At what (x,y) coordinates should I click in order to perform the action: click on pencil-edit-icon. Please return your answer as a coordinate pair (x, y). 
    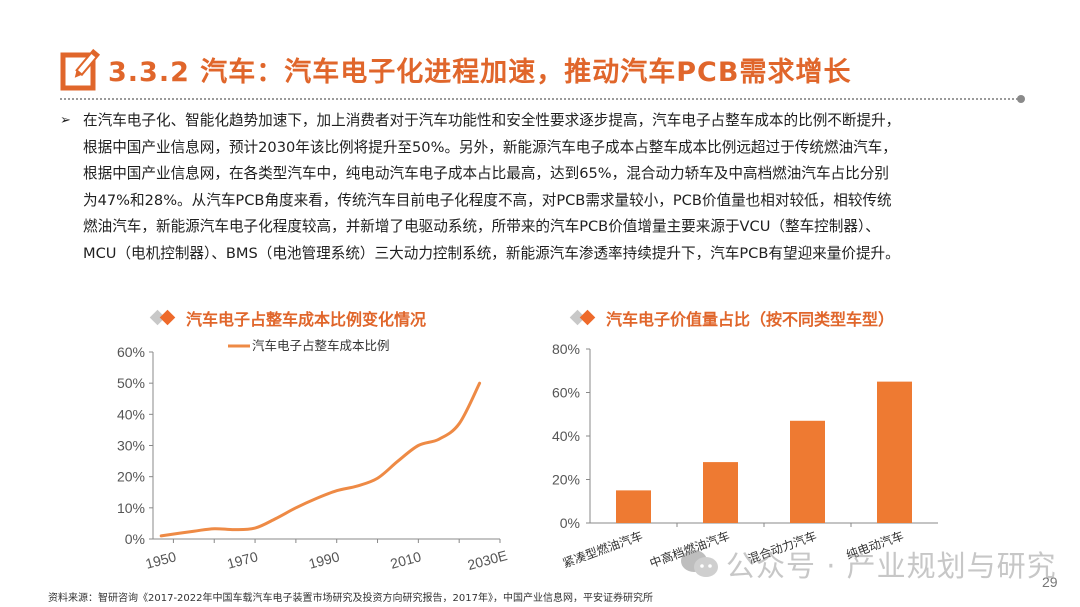
    Looking at the image, I should click on (80, 69).